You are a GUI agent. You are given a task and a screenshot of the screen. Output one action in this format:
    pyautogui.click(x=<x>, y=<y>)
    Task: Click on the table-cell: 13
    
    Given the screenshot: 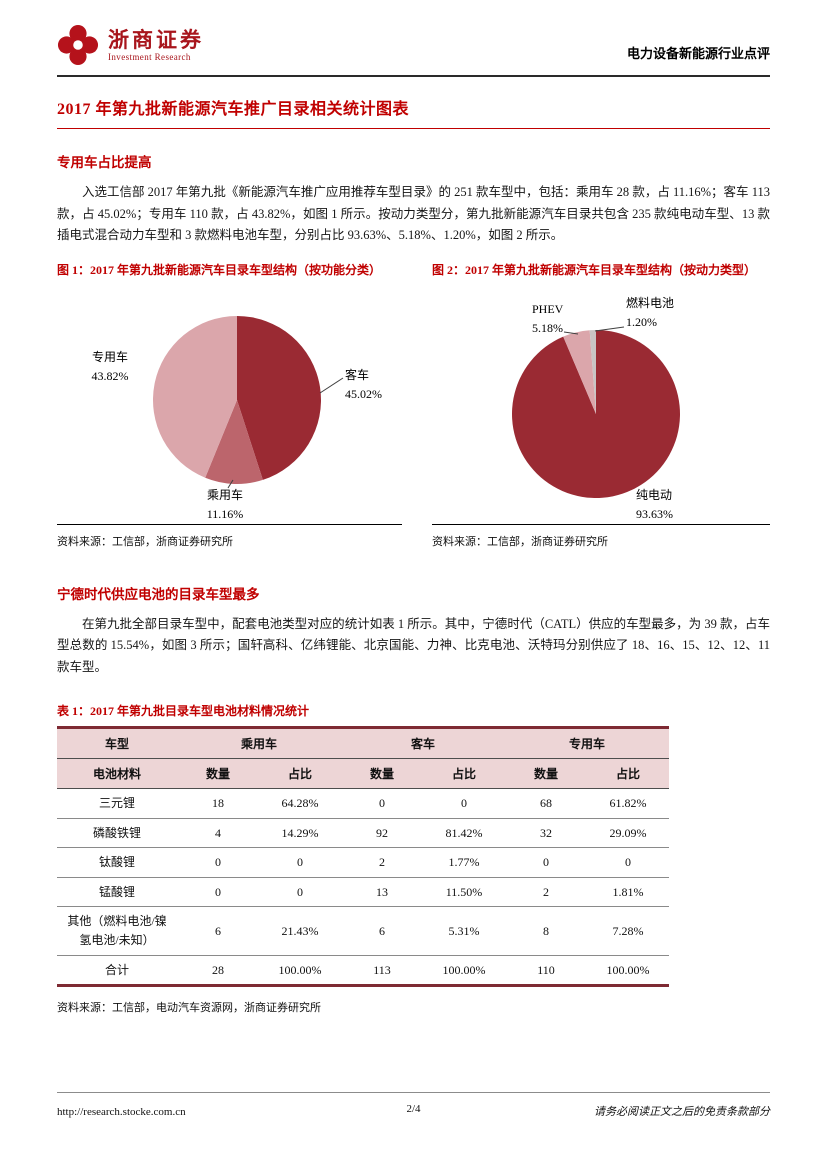 What is the action you would take?
    pyautogui.click(x=382, y=892)
    